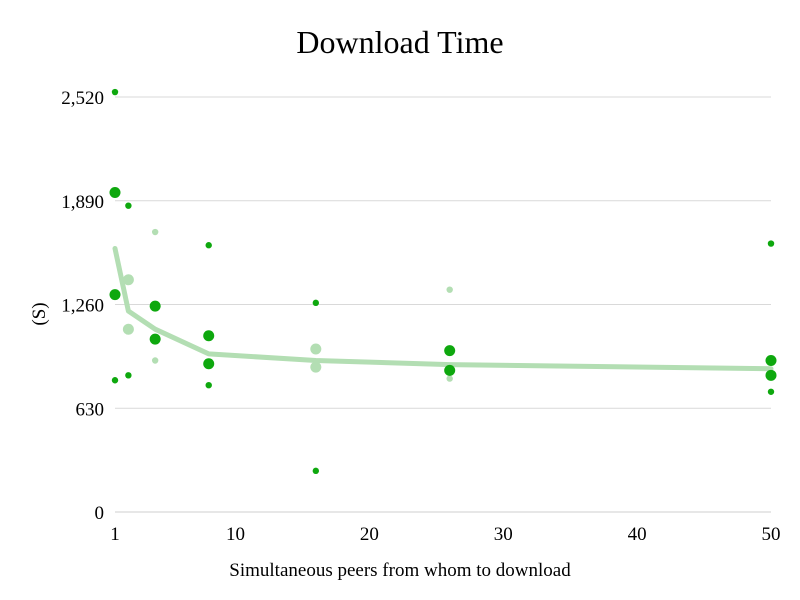 The width and height of the screenshot is (800, 600). Describe the element at coordinates (235, 534) in the screenshot. I see `x-tick-label: 10` at that location.